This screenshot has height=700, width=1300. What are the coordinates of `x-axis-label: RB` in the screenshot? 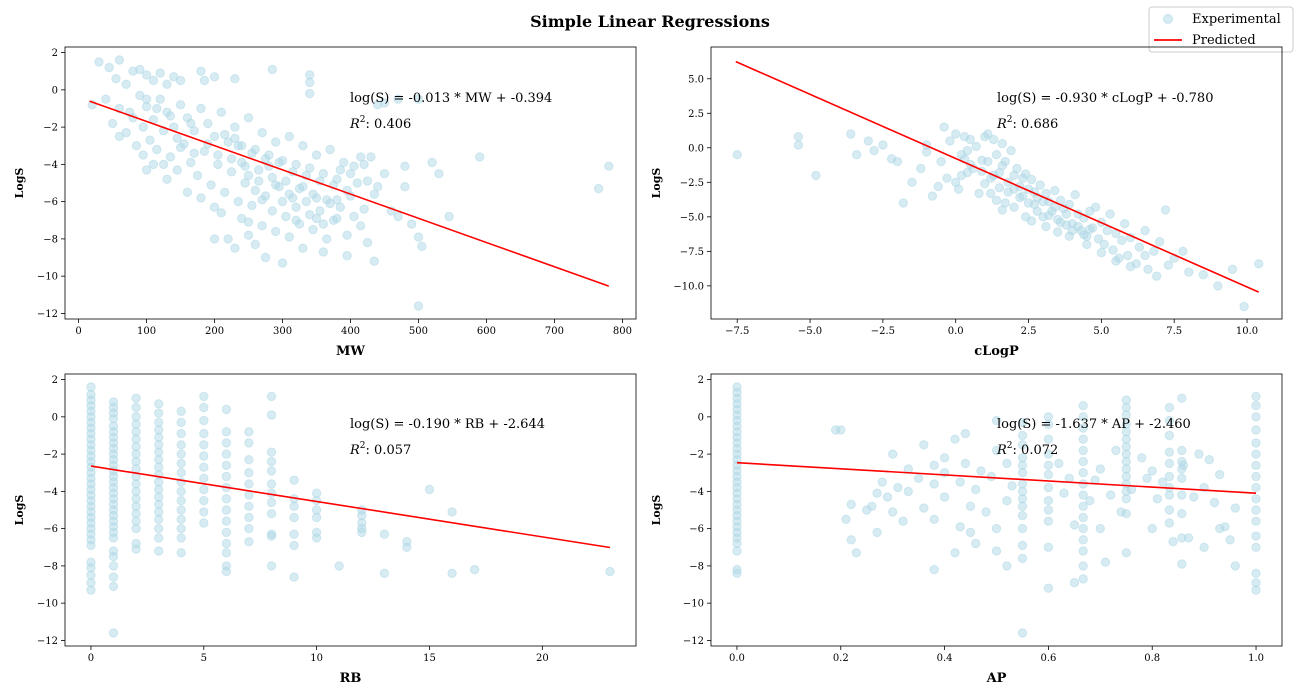 It's located at (351, 678).